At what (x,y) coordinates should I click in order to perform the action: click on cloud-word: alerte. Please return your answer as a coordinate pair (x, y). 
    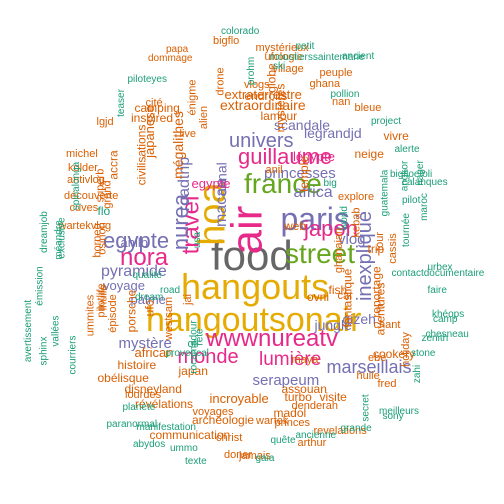
    Looking at the image, I should click on (407, 149).